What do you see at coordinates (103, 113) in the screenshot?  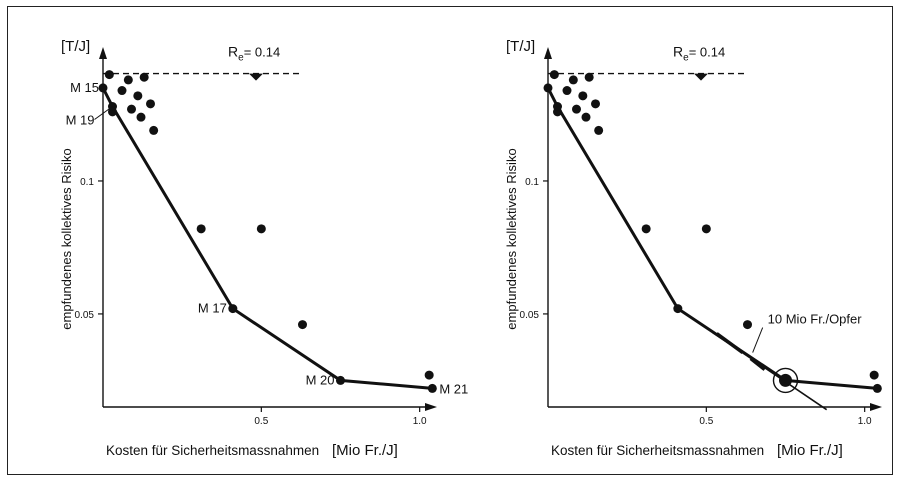 I see `label-leader` at bounding box center [103, 113].